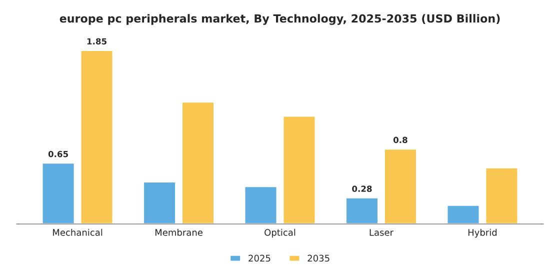 The width and height of the screenshot is (560, 280). What do you see at coordinates (482, 233) in the screenshot?
I see `x-tick-label: Hybrid` at bounding box center [482, 233].